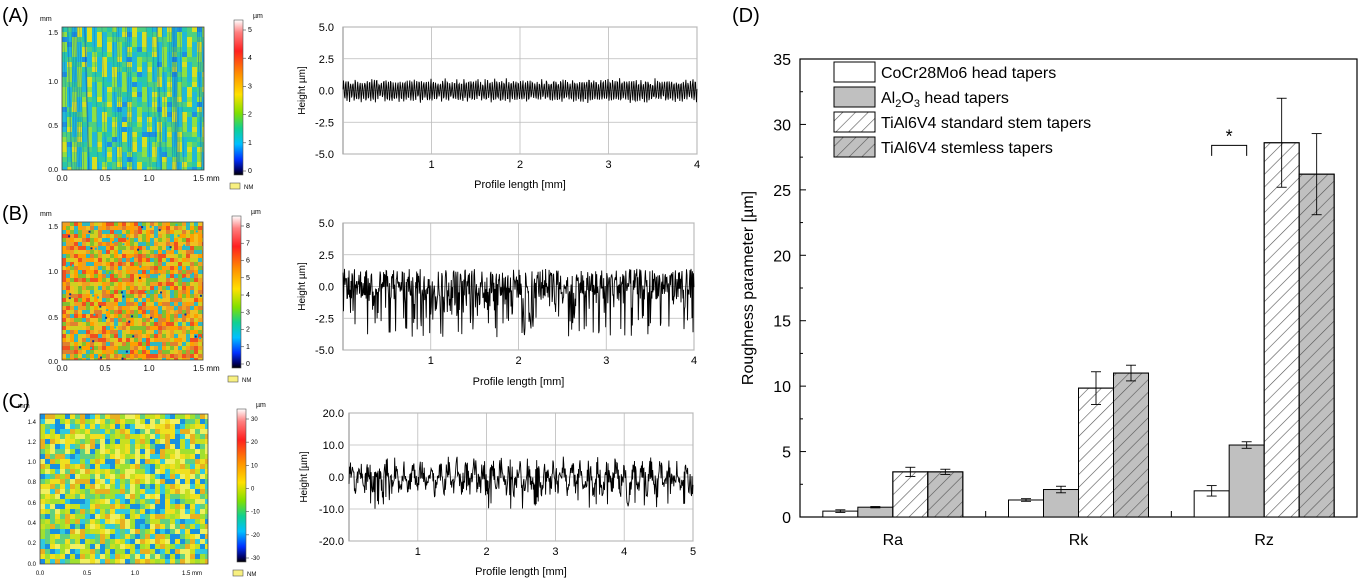  Describe the element at coordinates (261, 405) in the screenshot. I see `colorbar-unit-label: µm` at that location.